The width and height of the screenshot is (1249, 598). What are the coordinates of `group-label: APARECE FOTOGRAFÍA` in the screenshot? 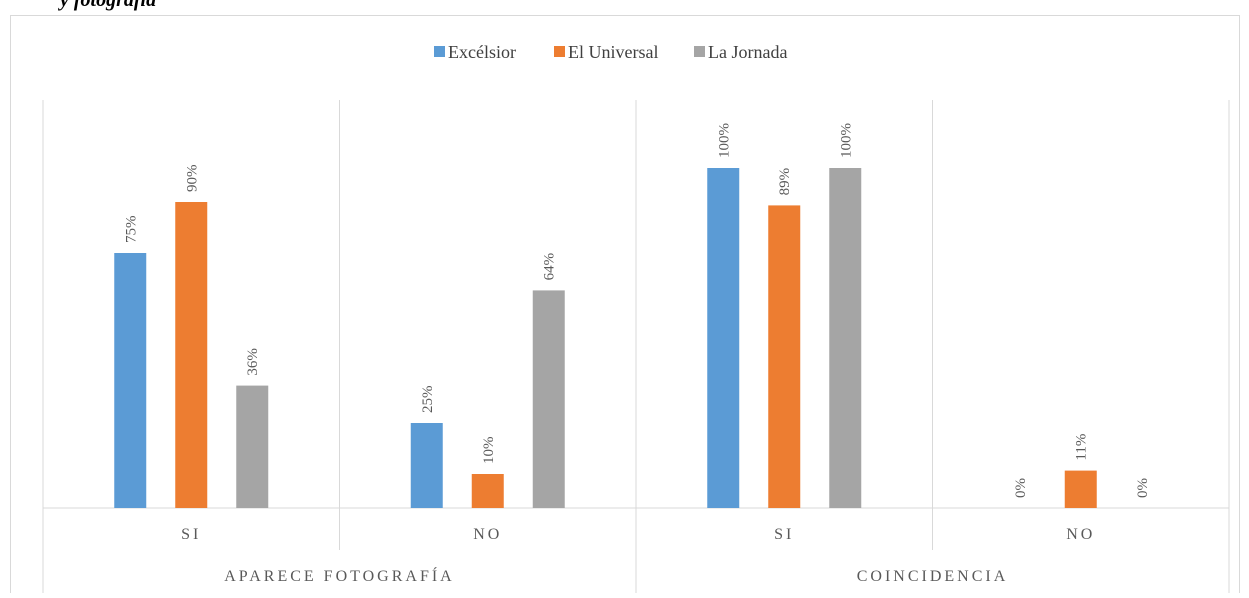 It's located at (339, 575).